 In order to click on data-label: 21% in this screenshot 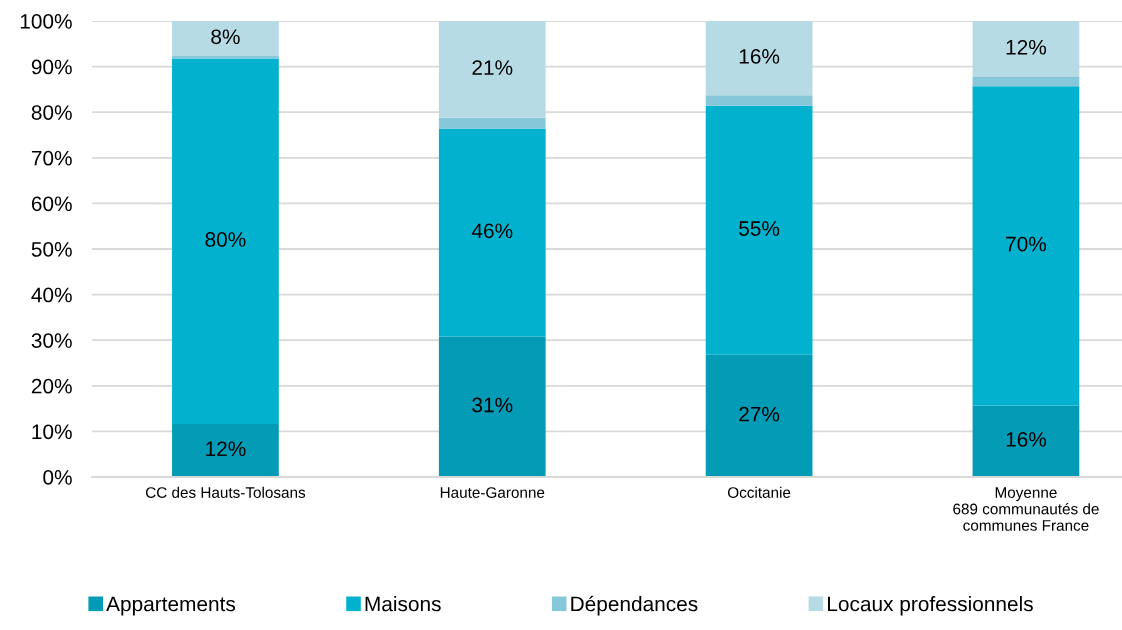, I will do `click(492, 67)`.